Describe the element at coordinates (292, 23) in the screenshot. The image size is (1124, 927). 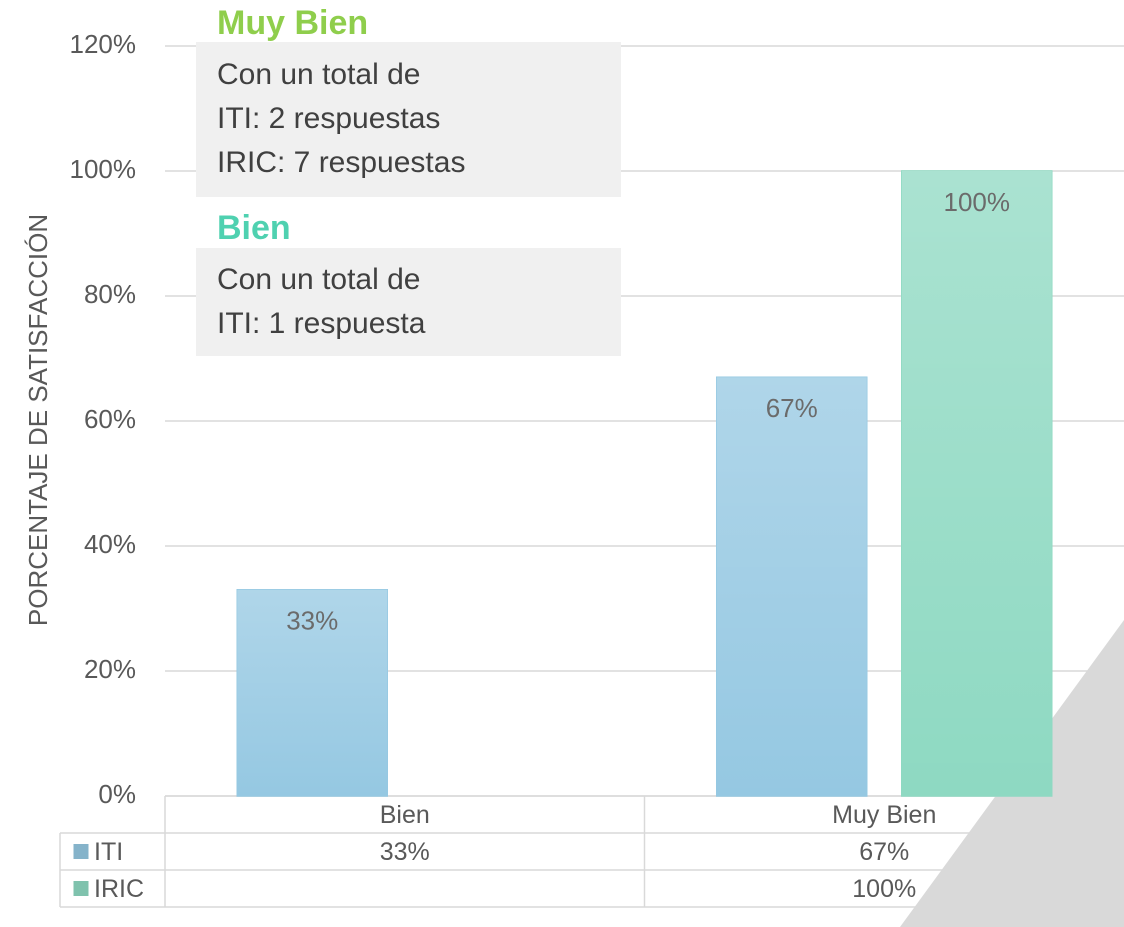
I see `annotation-title: Muy Bien` at that location.